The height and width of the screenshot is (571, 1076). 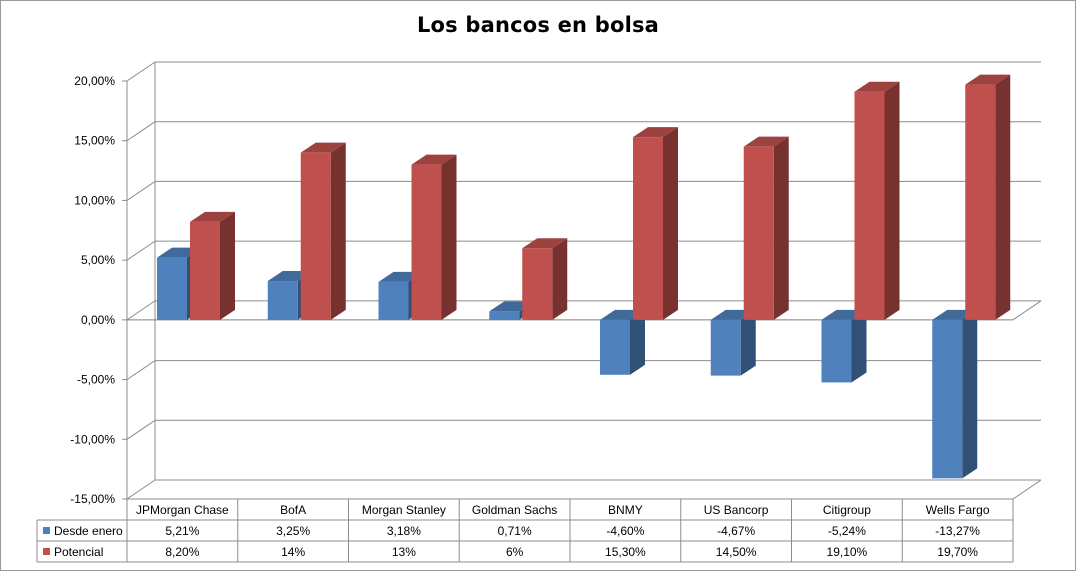 I want to click on y-tick-label: 5,00%, so click(x=98, y=260).